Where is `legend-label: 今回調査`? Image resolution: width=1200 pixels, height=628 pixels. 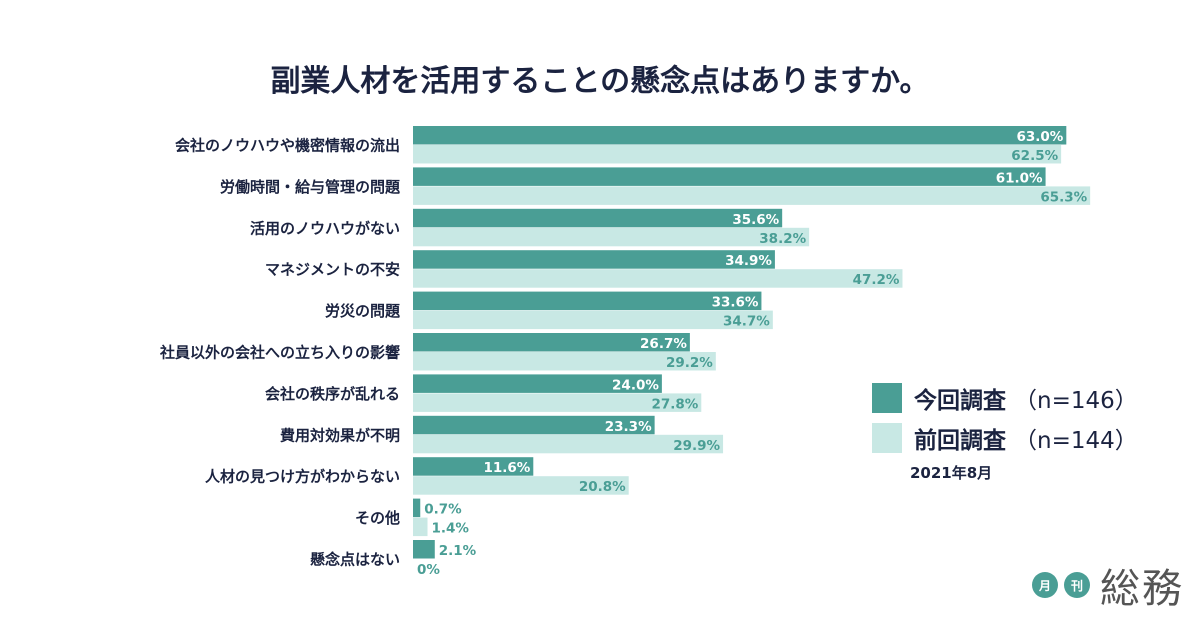 legend-label: 今回調査 is located at coordinates (960, 401).